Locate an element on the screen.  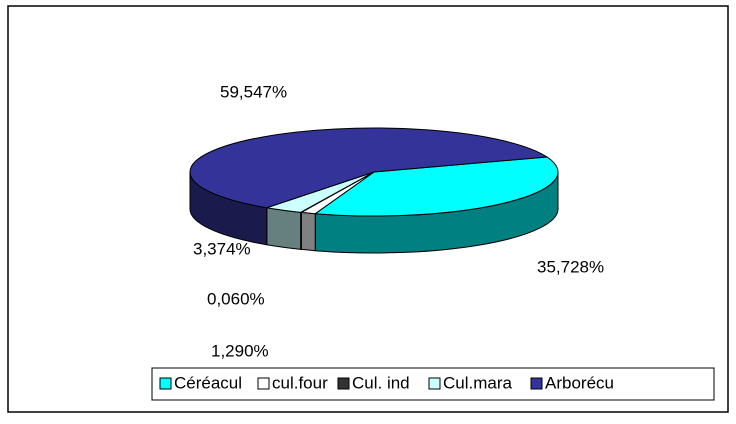
data-label: 1,290% is located at coordinates (240, 350).